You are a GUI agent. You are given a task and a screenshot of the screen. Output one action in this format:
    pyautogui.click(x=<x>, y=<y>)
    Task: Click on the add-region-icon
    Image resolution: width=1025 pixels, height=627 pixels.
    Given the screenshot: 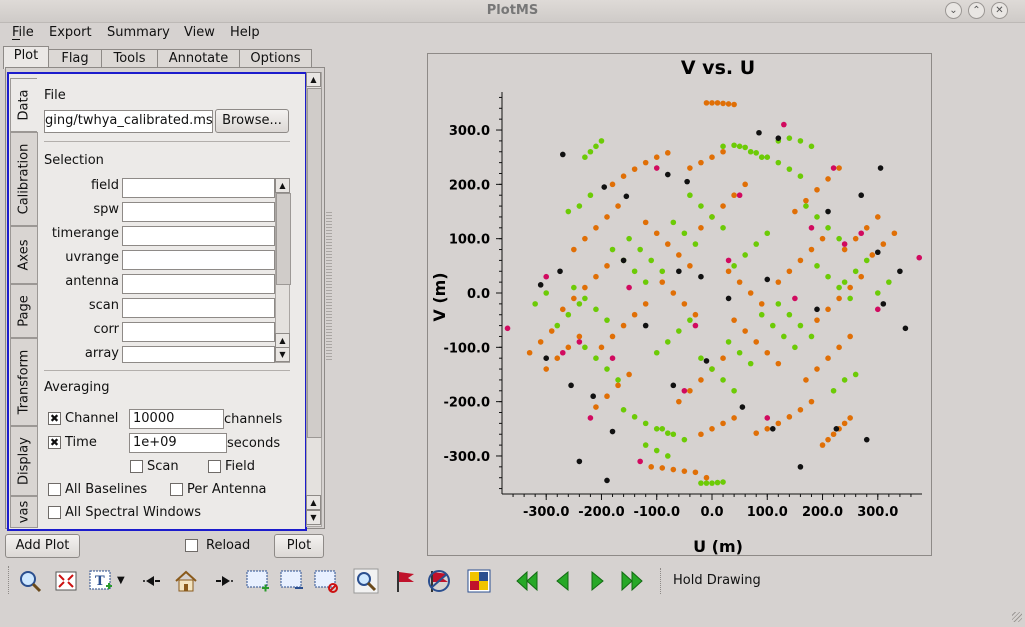 What is the action you would take?
    pyautogui.click(x=258, y=581)
    